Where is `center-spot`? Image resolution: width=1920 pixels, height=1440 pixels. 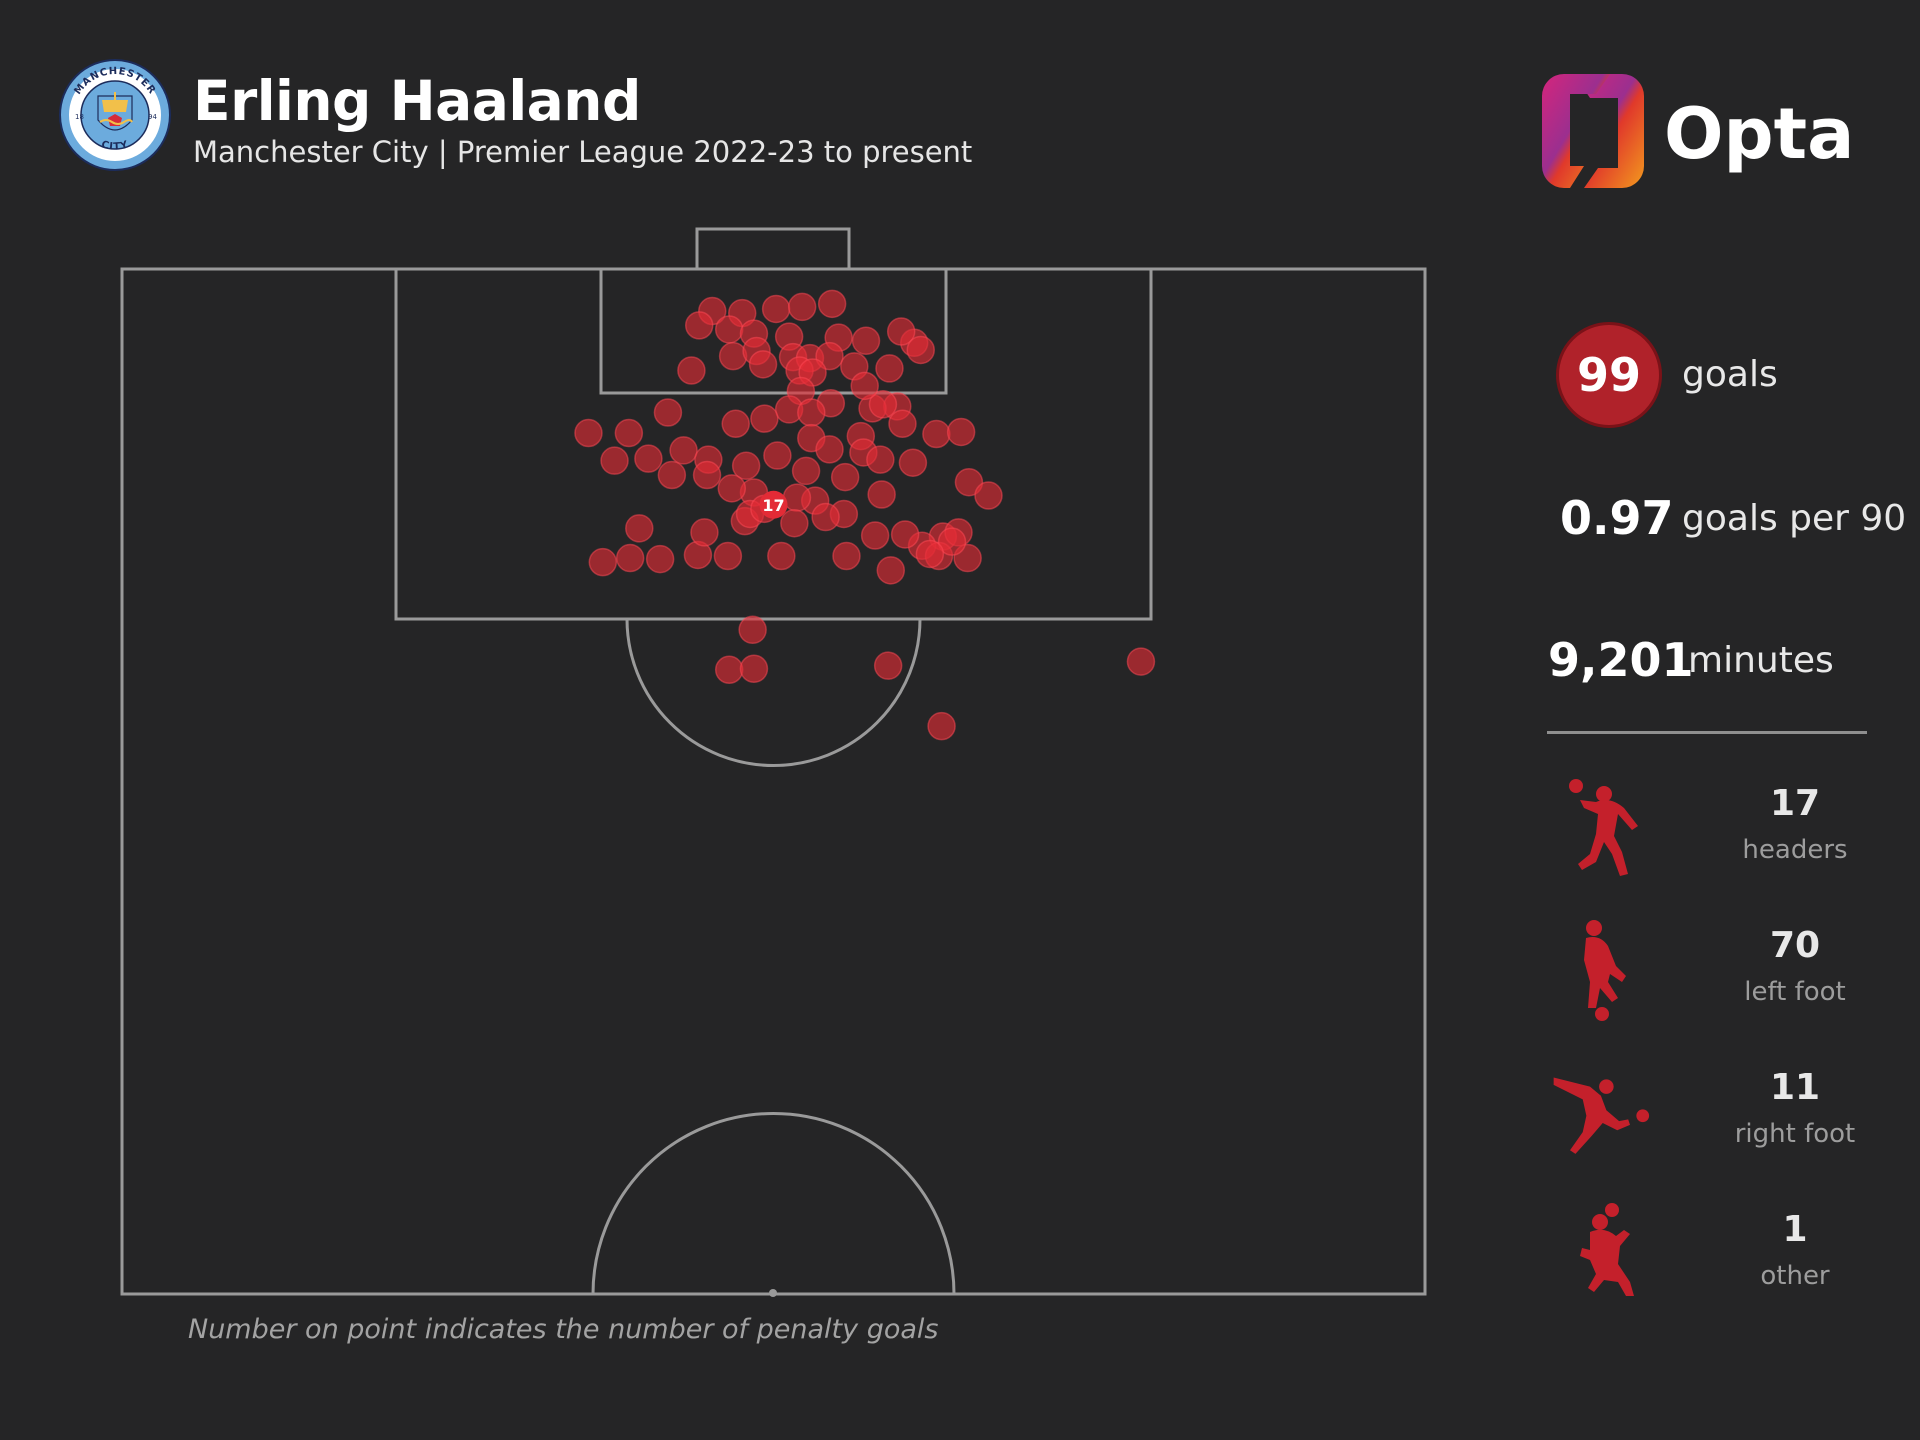
center-spot is located at coordinates (773, 1293).